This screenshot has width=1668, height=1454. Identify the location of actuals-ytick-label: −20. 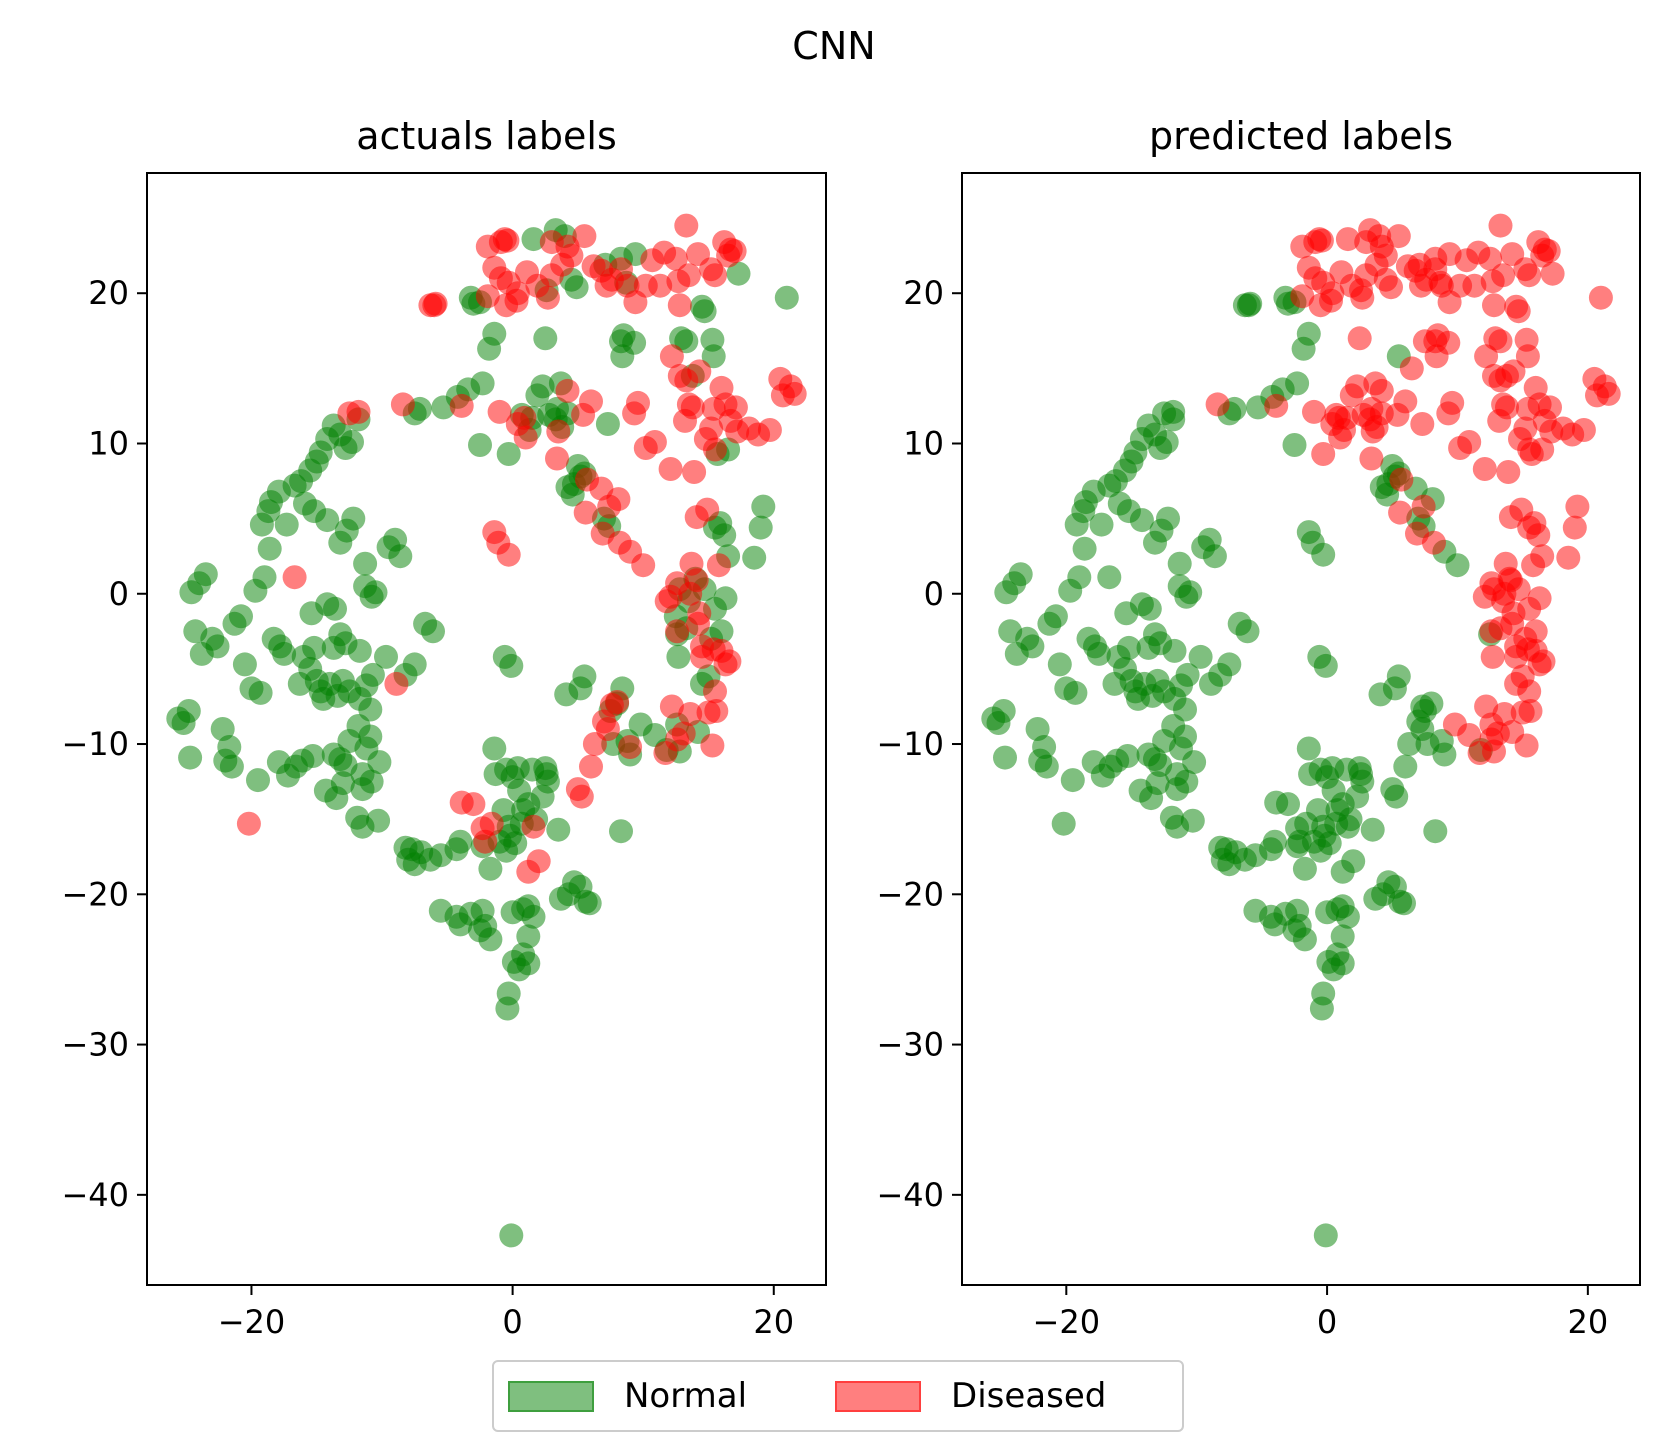
(95, 894).